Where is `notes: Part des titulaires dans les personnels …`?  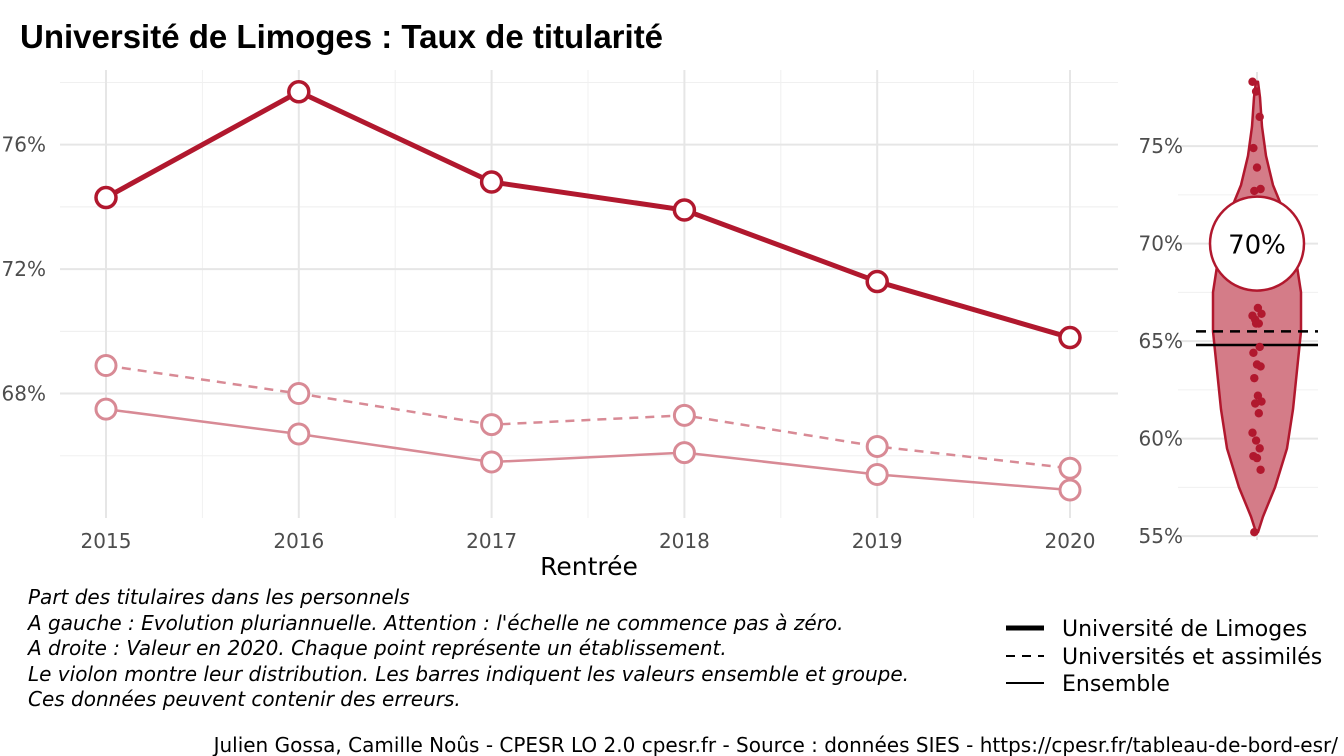
notes: Part des titulaires dans les personnels … is located at coordinates (467, 648).